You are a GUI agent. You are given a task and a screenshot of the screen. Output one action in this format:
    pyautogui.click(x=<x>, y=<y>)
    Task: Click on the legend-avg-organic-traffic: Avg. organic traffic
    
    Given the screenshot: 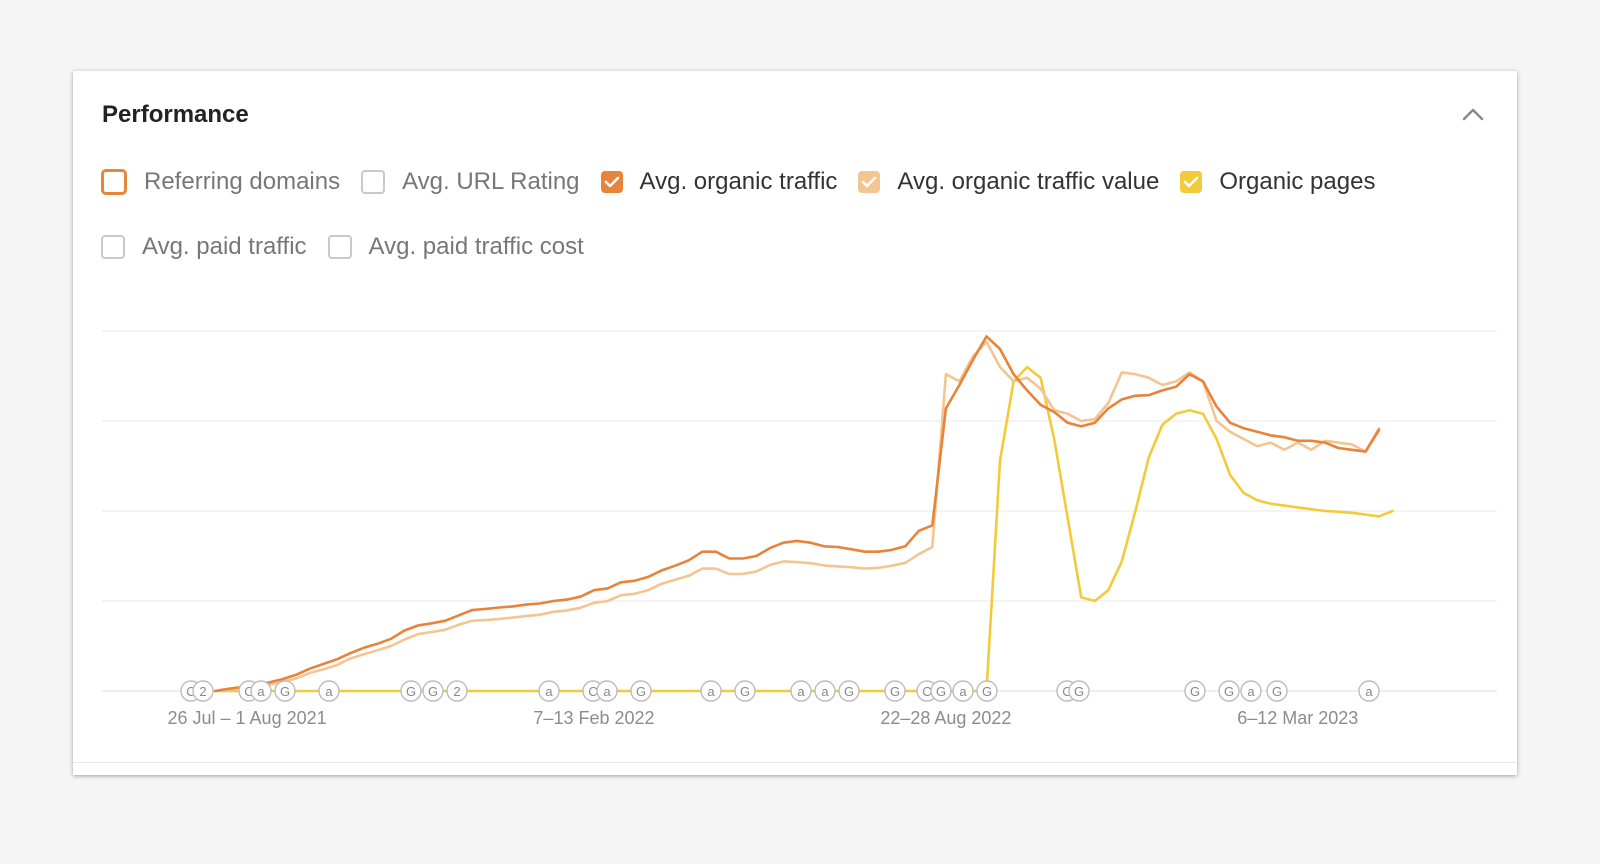 What is the action you would take?
    pyautogui.click(x=719, y=182)
    